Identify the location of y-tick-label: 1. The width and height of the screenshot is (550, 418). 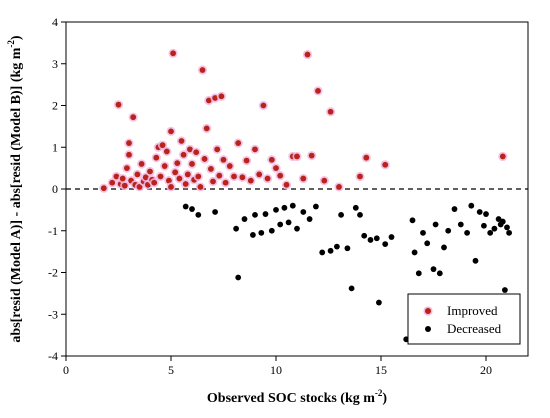
(55, 147).